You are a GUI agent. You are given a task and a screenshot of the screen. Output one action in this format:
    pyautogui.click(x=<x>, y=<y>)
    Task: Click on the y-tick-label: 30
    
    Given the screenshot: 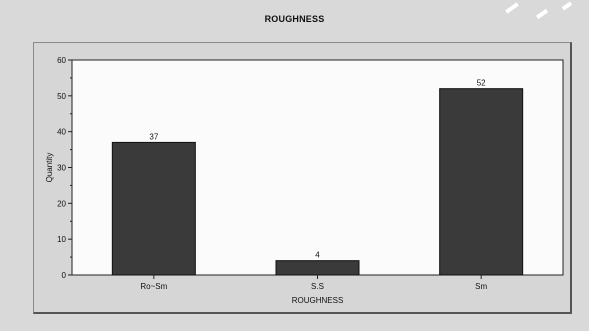 What is the action you would take?
    pyautogui.click(x=61, y=168)
    